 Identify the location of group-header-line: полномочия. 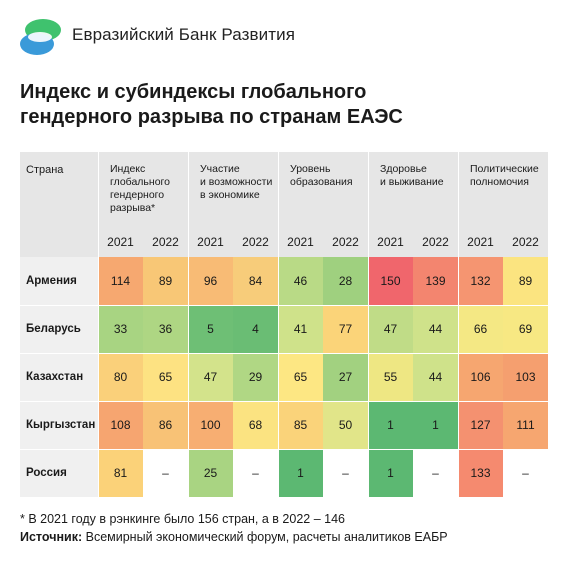
(499, 182).